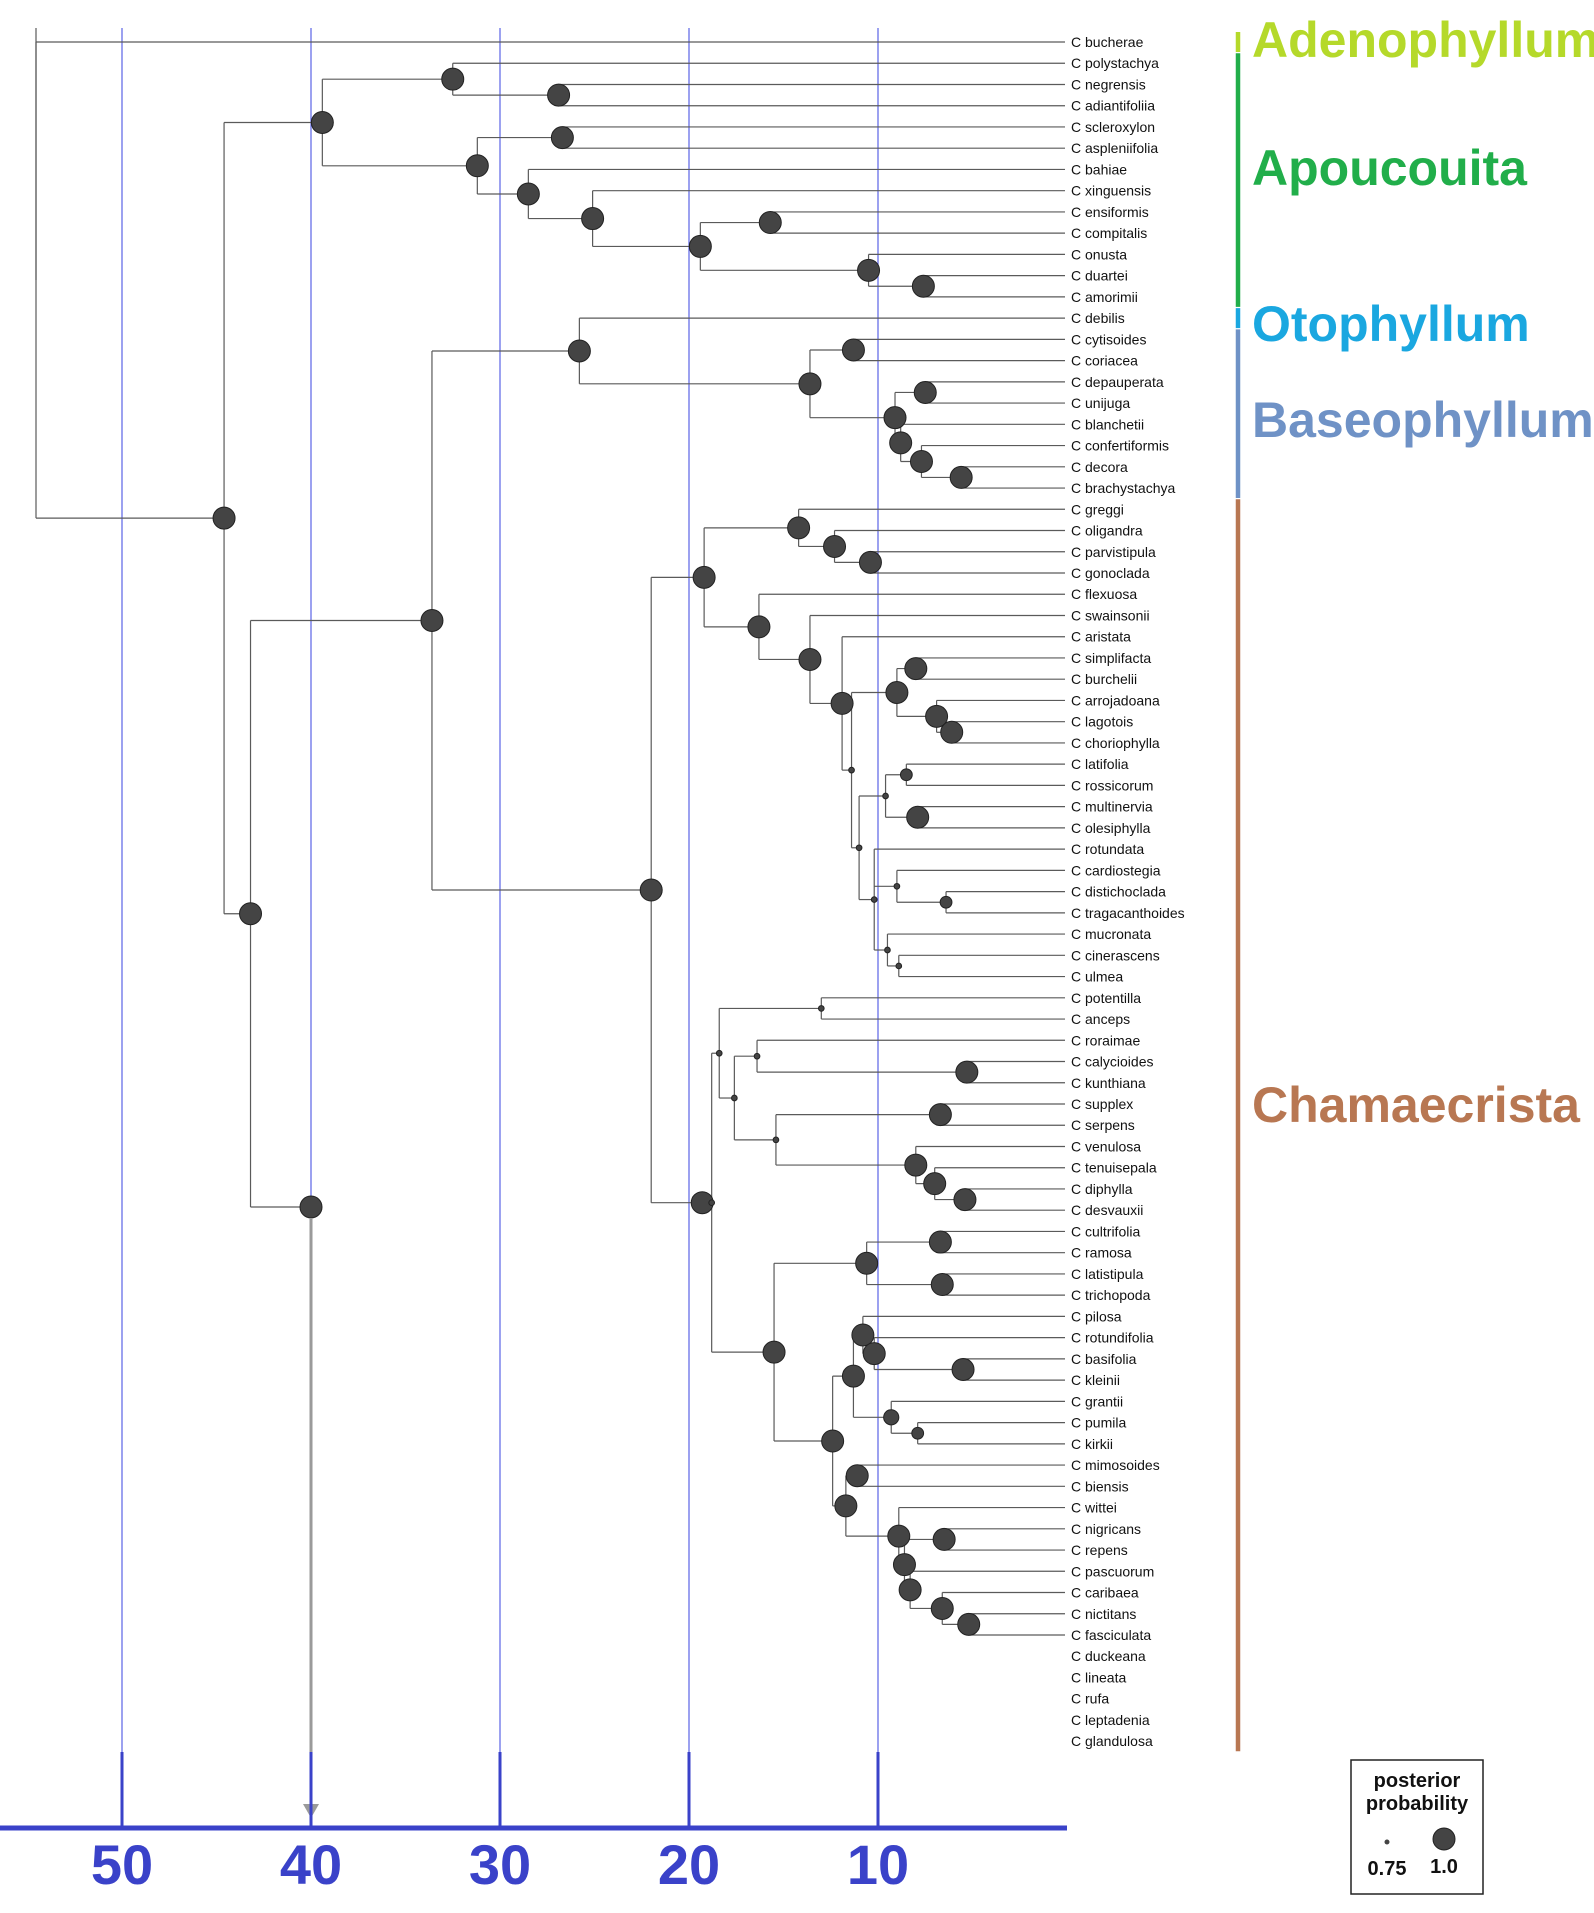 The height and width of the screenshot is (1913, 1594). Describe the element at coordinates (1113, 127) in the screenshot. I see `taxon-label: C scleroxylon` at that location.